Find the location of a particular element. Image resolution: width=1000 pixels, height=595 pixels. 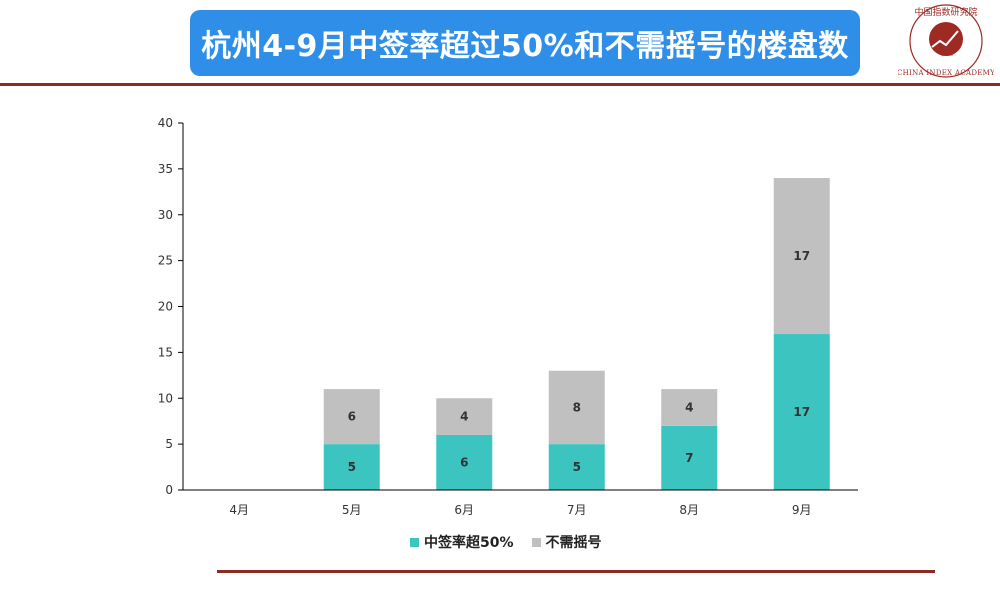

bottom-divider is located at coordinates (576, 571).